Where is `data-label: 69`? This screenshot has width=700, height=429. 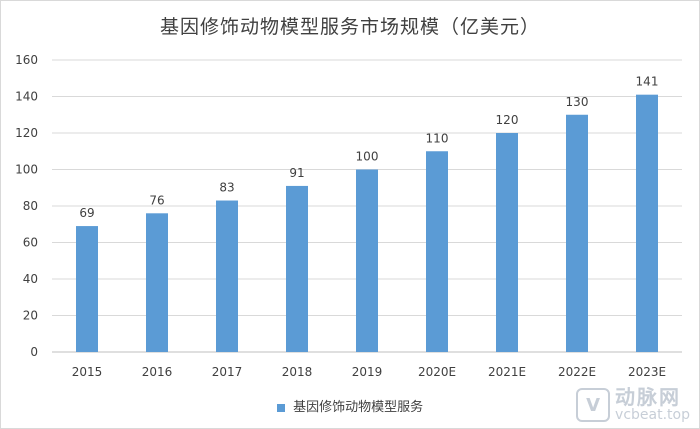 data-label: 69 is located at coordinates (86, 213).